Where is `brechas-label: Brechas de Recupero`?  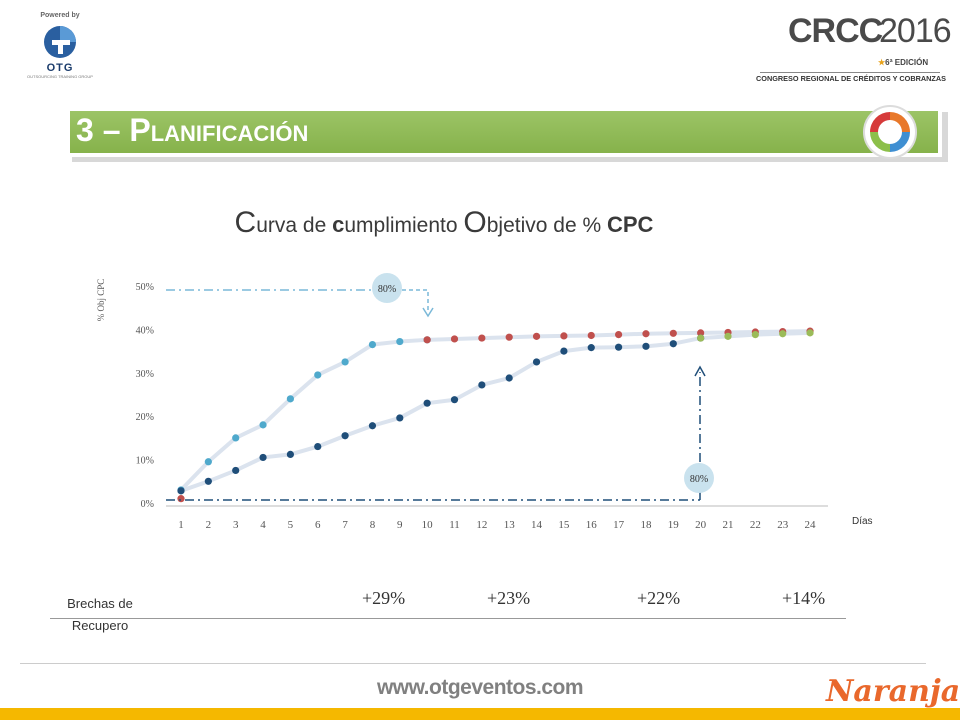
brechas-label: Brechas de Recupero is located at coordinates (100, 614).